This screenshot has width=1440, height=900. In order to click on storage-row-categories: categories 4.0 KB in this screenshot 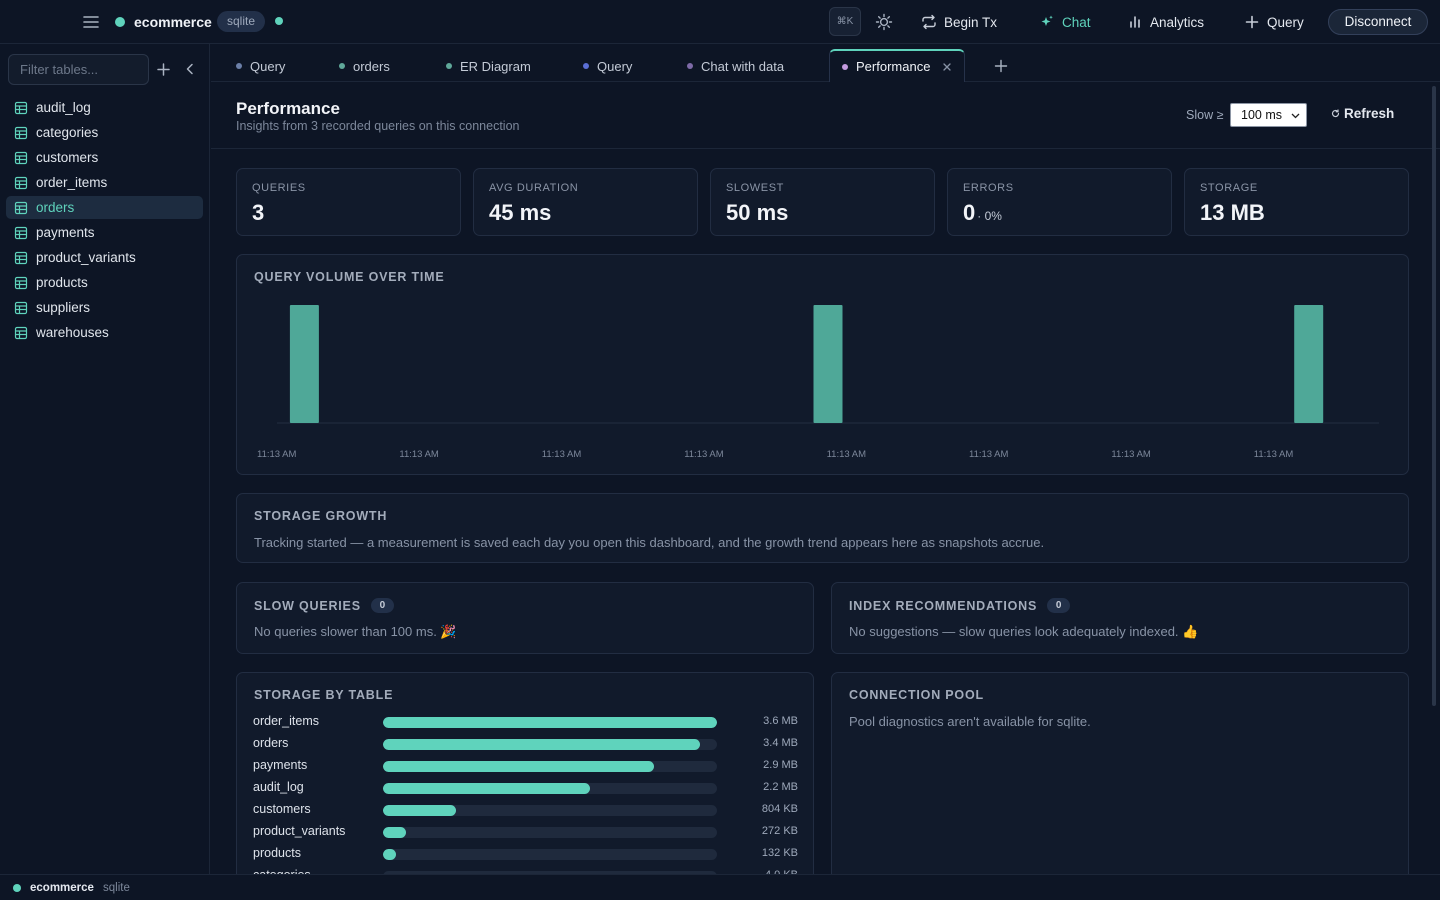, I will do `click(525, 870)`.